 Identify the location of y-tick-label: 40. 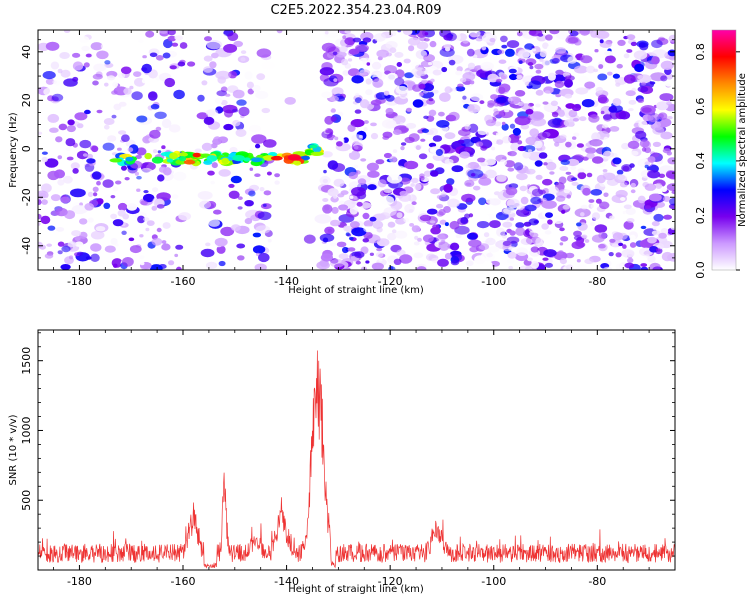
(26, 52).